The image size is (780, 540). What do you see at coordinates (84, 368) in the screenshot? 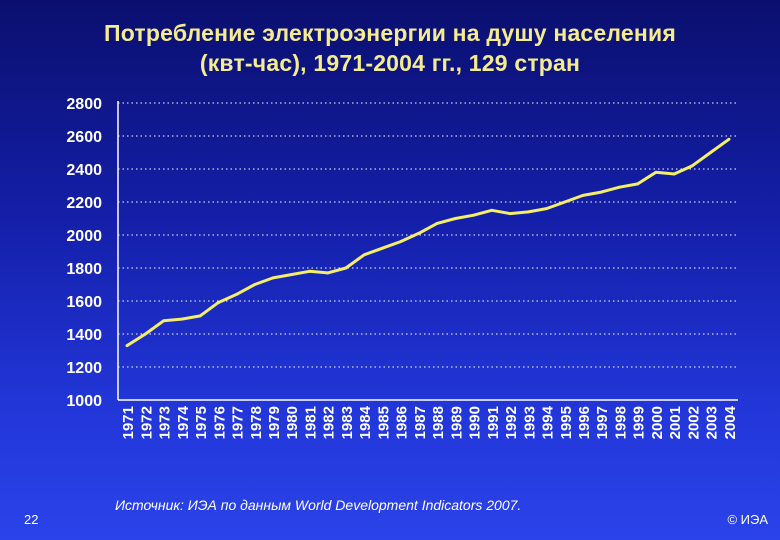
I see `y-tick-label: 1200` at bounding box center [84, 368].